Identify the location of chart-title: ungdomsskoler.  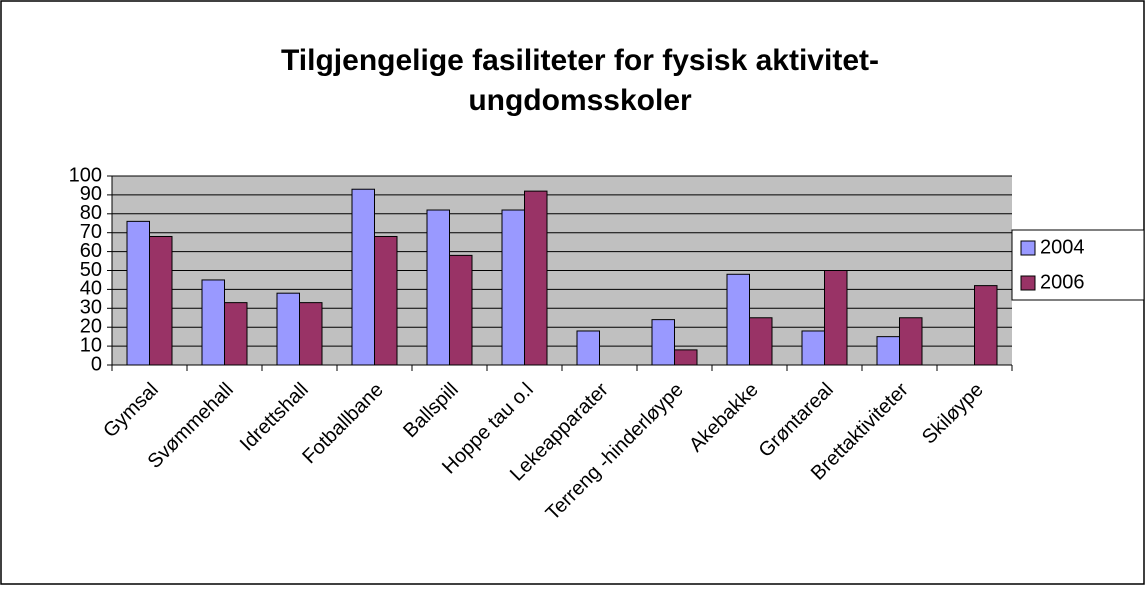
(580, 100).